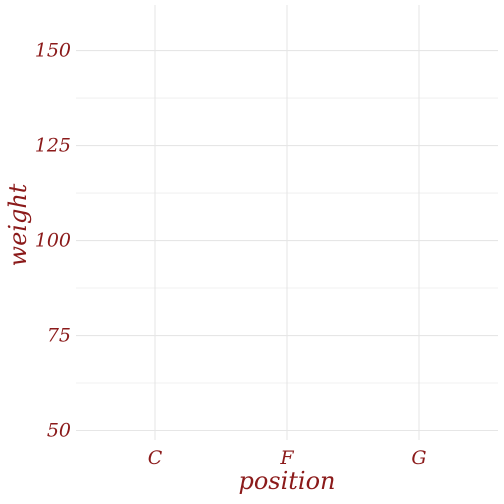  What do you see at coordinates (59, 431) in the screenshot?
I see `y-tick-label: 50` at bounding box center [59, 431].